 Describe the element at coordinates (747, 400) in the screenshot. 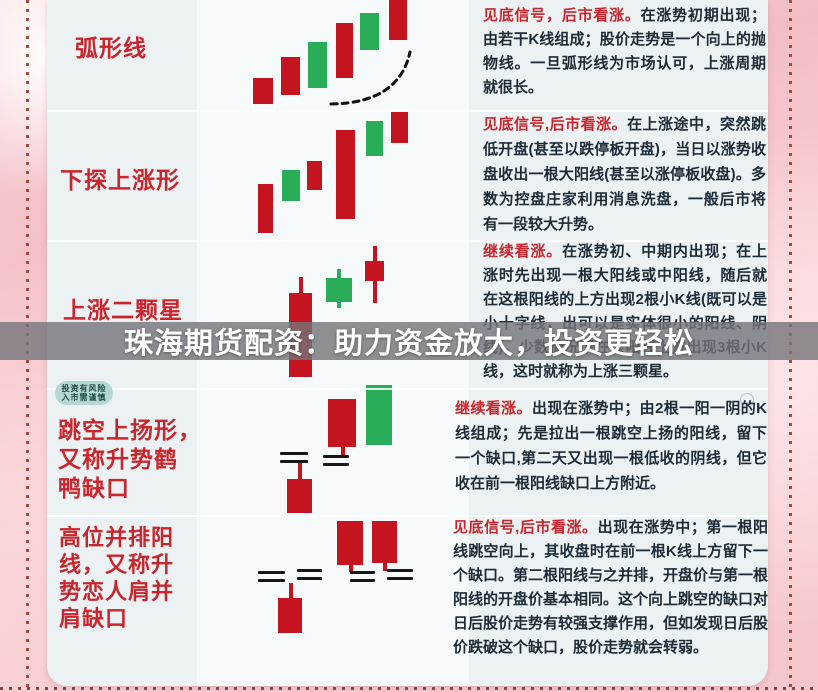

I see `small-logo-mark` at that location.